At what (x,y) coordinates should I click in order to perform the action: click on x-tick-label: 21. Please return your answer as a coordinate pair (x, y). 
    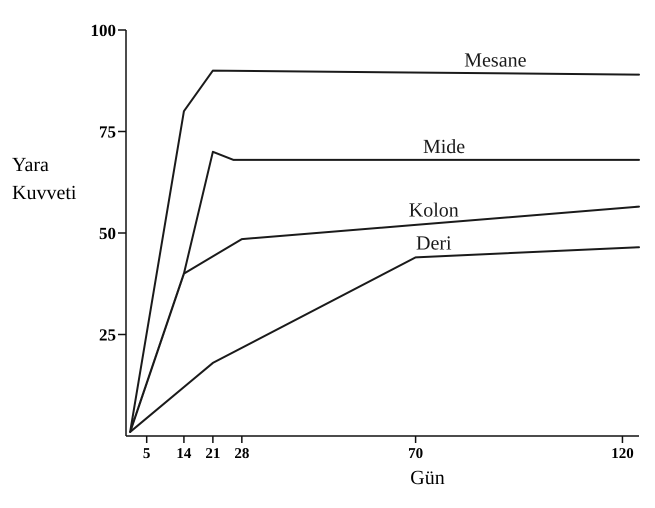
    Looking at the image, I should click on (212, 454).